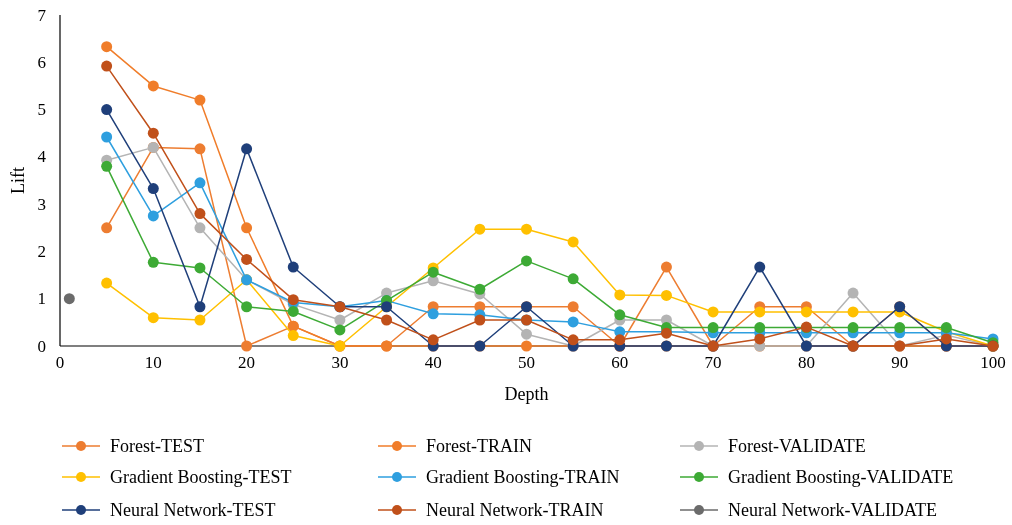 Image resolution: width=1012 pixels, height=525 pixels. What do you see at coordinates (620, 362) in the screenshot?
I see `x-tick-label: 60` at bounding box center [620, 362].